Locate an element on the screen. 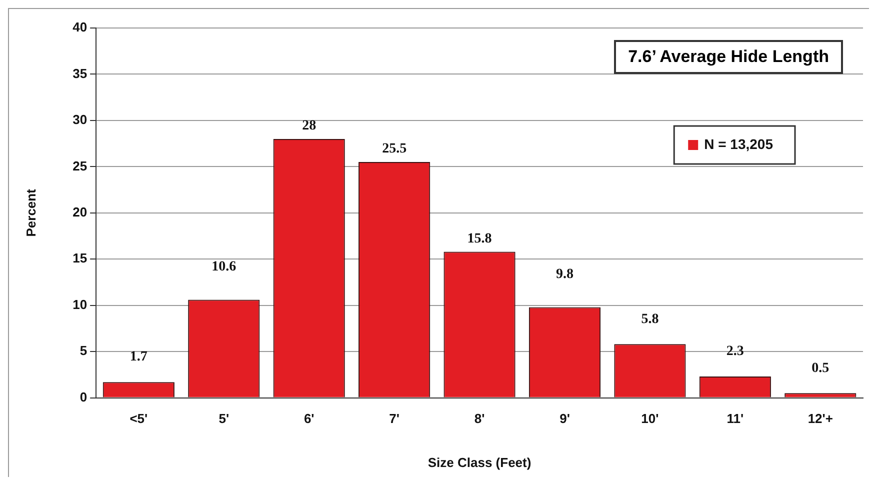  data-label: 9.8 is located at coordinates (565, 274).